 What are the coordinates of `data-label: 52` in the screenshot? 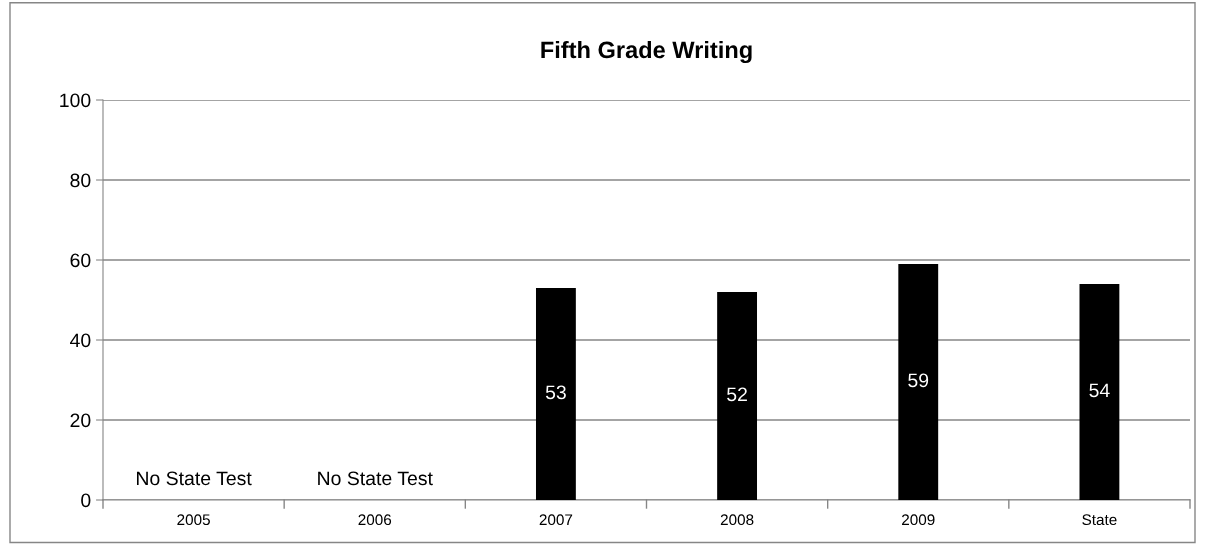 It's located at (737, 394).